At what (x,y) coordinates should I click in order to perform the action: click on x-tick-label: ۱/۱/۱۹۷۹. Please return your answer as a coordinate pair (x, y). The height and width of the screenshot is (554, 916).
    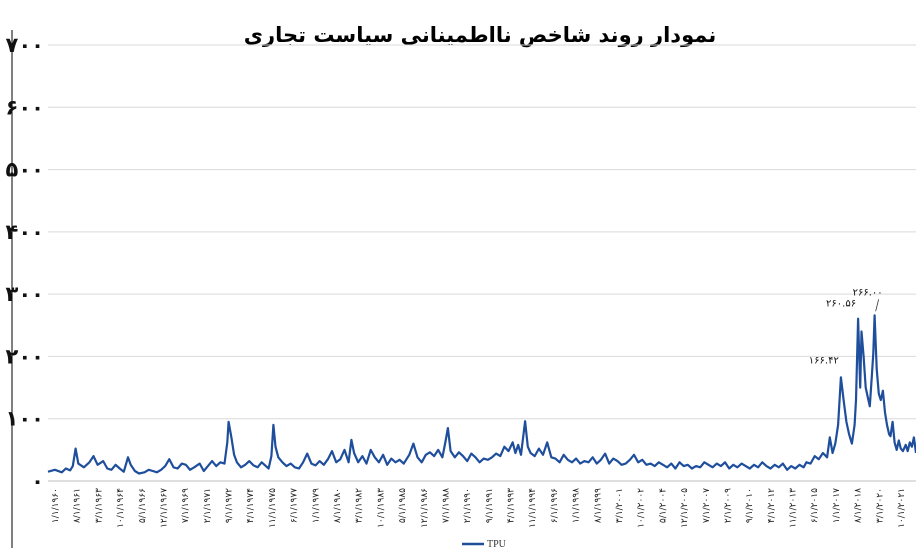
    Looking at the image, I should click on (316, 505).